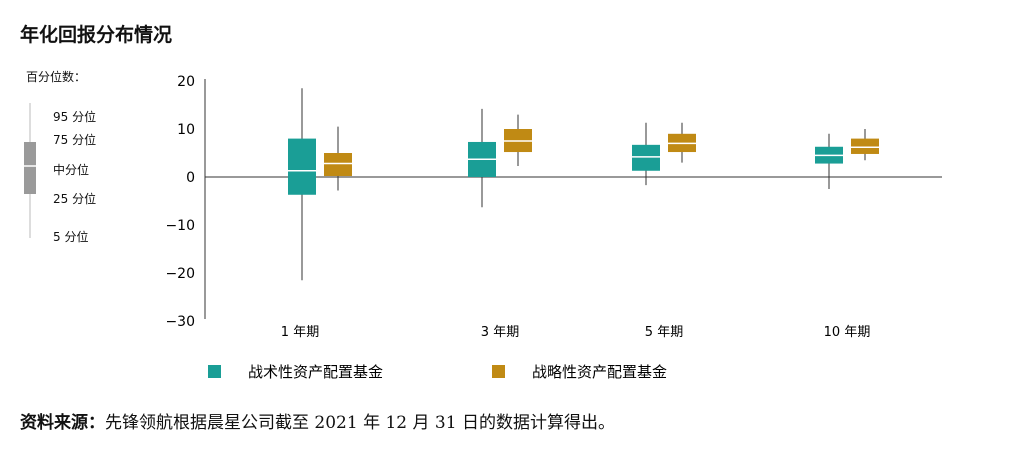 The image size is (1009, 451). I want to click on source-label: 资料来源：, so click(62, 423).